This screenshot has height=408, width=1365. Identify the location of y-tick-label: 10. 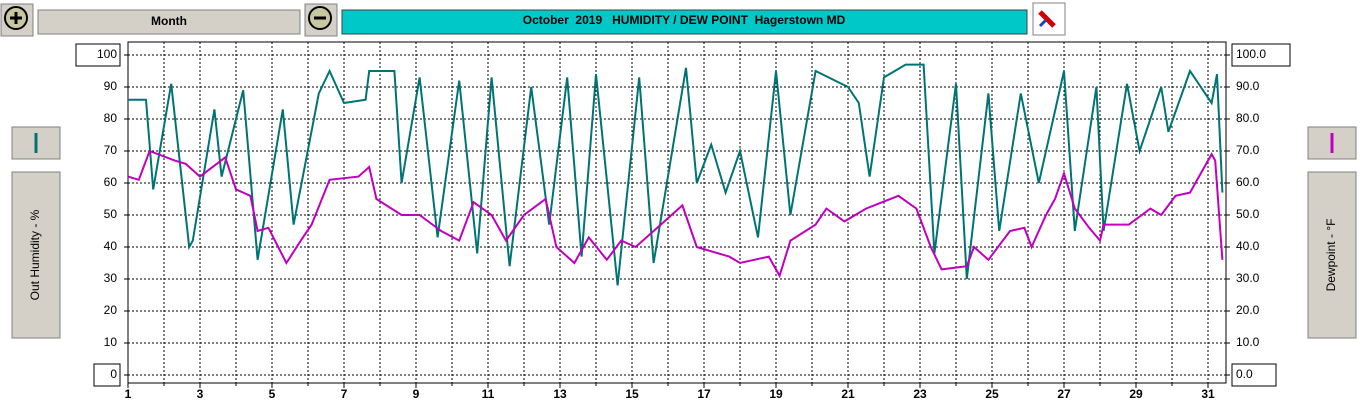
(111, 342).